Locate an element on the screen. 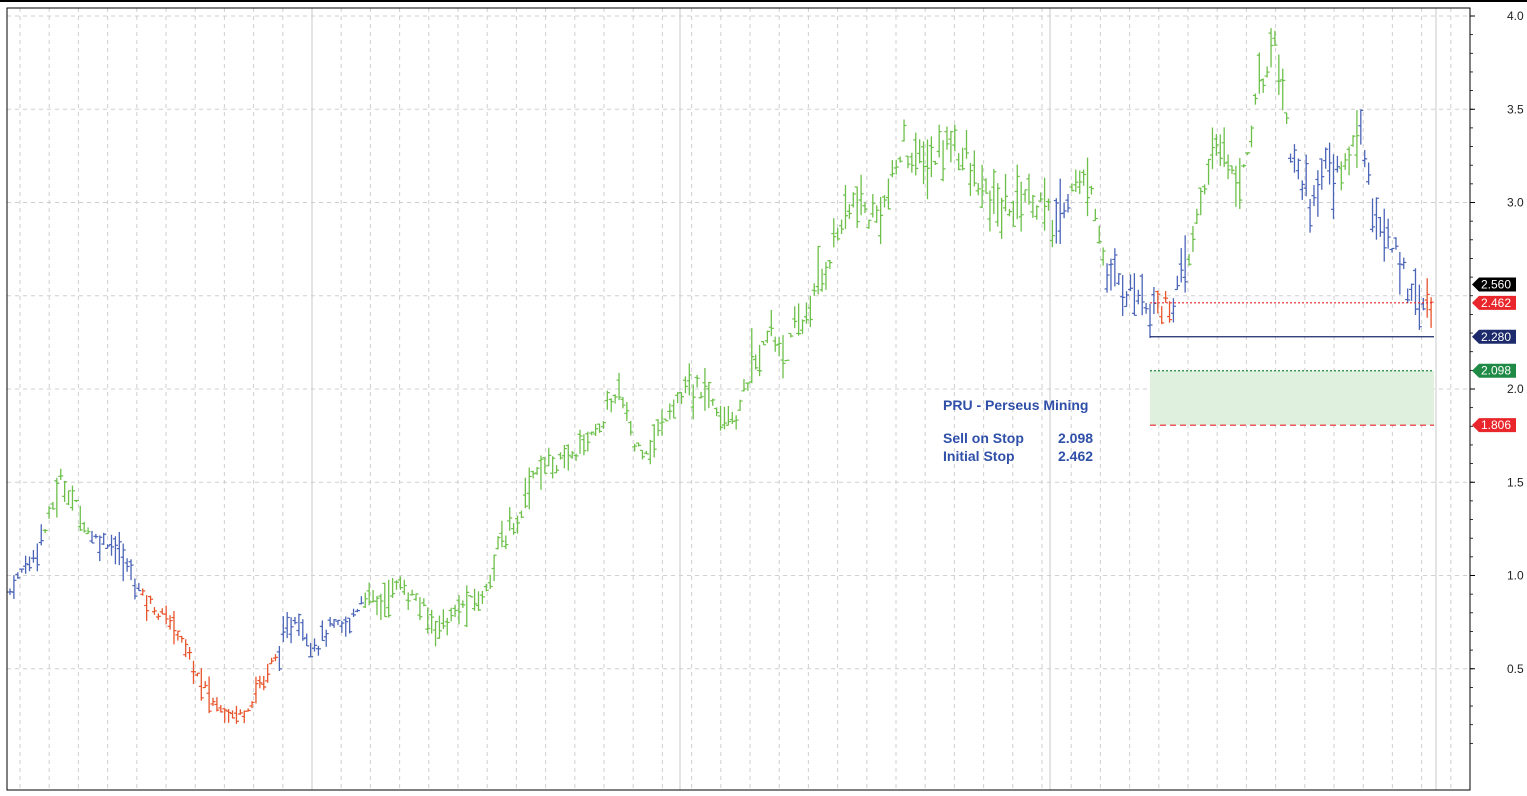  y-tick-label: 3.0 is located at coordinates (1515, 203).